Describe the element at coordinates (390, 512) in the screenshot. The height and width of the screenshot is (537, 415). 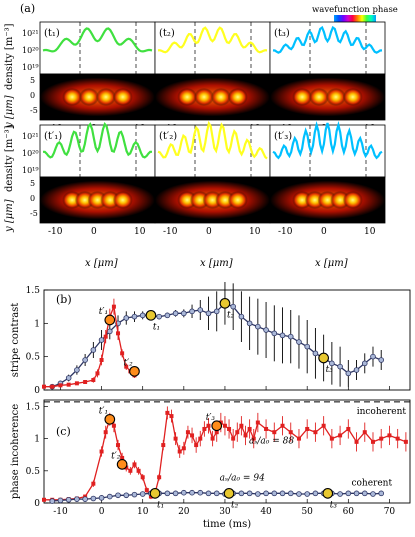
I see `x-tick-label: 70` at that location.